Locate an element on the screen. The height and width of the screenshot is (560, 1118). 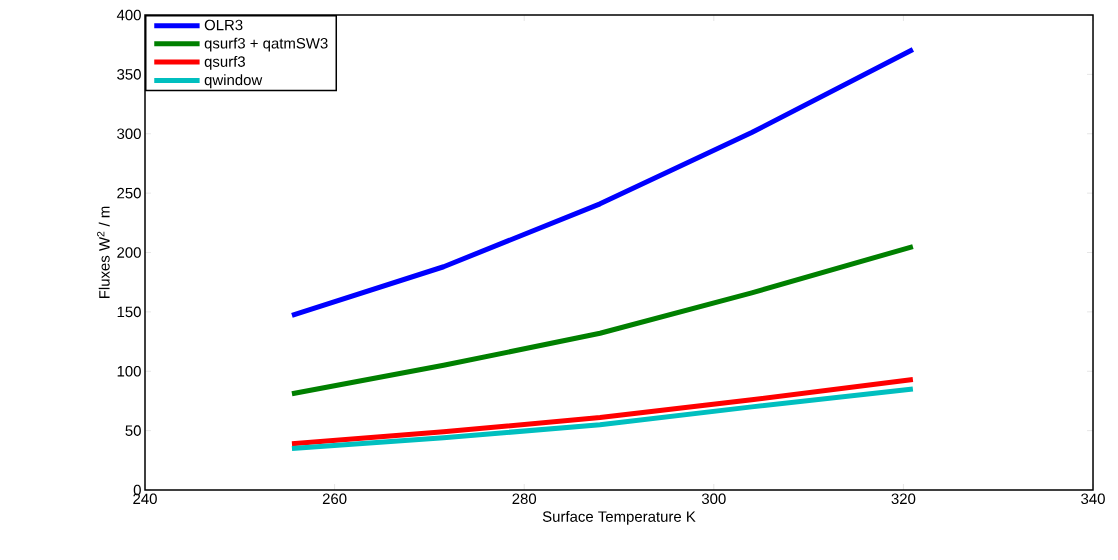
y-tick-label: 350 is located at coordinates (129, 74).